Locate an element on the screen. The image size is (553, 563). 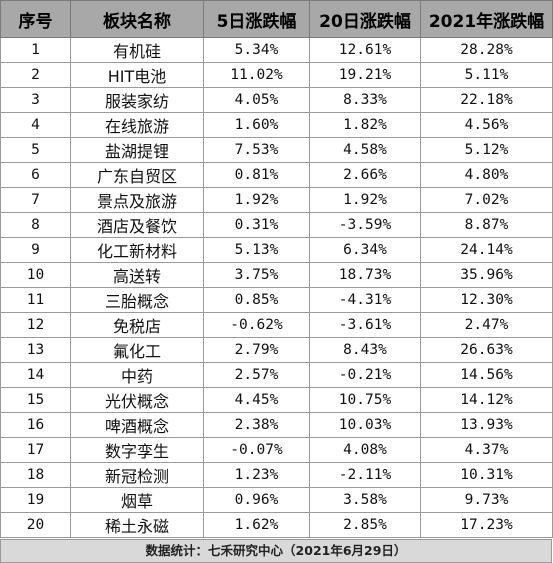
cell-20day-change: 18.73% is located at coordinates (365, 275).